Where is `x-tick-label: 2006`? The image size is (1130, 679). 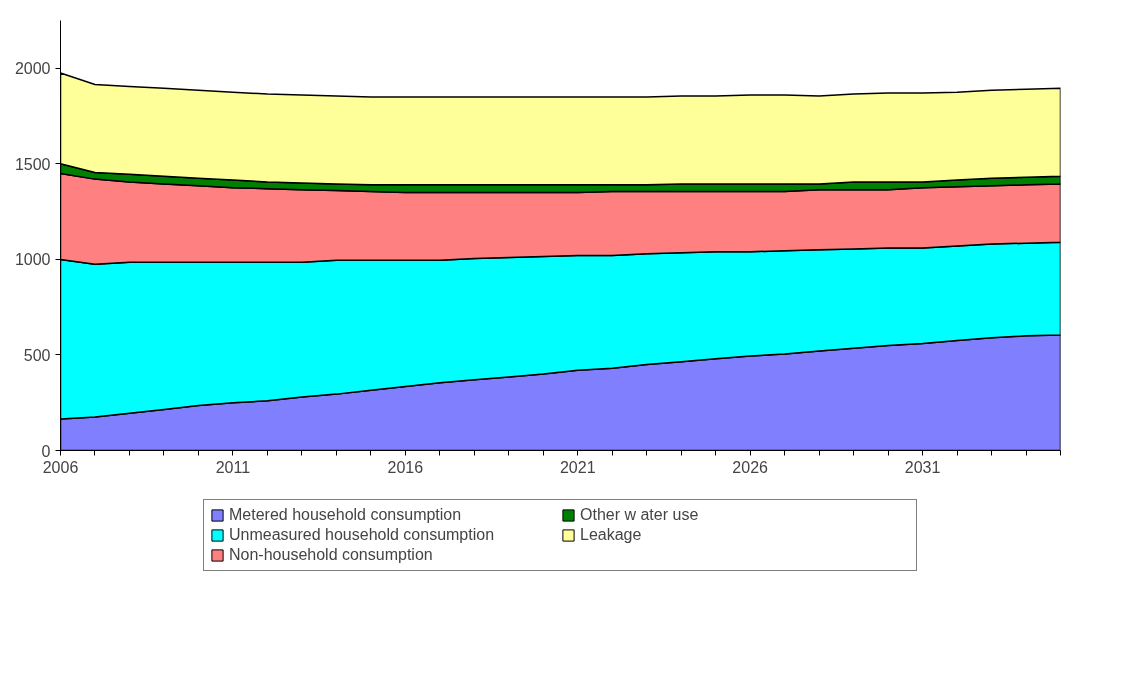 x-tick-label: 2006 is located at coordinates (60, 467).